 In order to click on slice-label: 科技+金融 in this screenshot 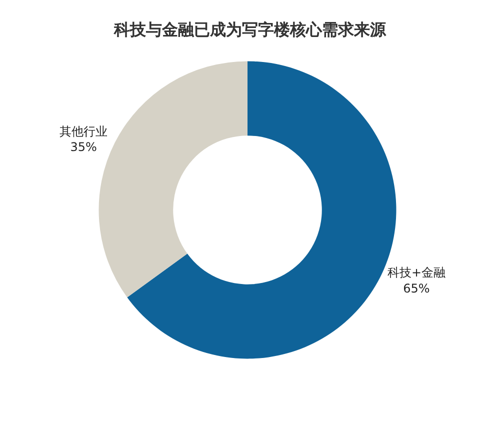, I will do `click(416, 273)`.